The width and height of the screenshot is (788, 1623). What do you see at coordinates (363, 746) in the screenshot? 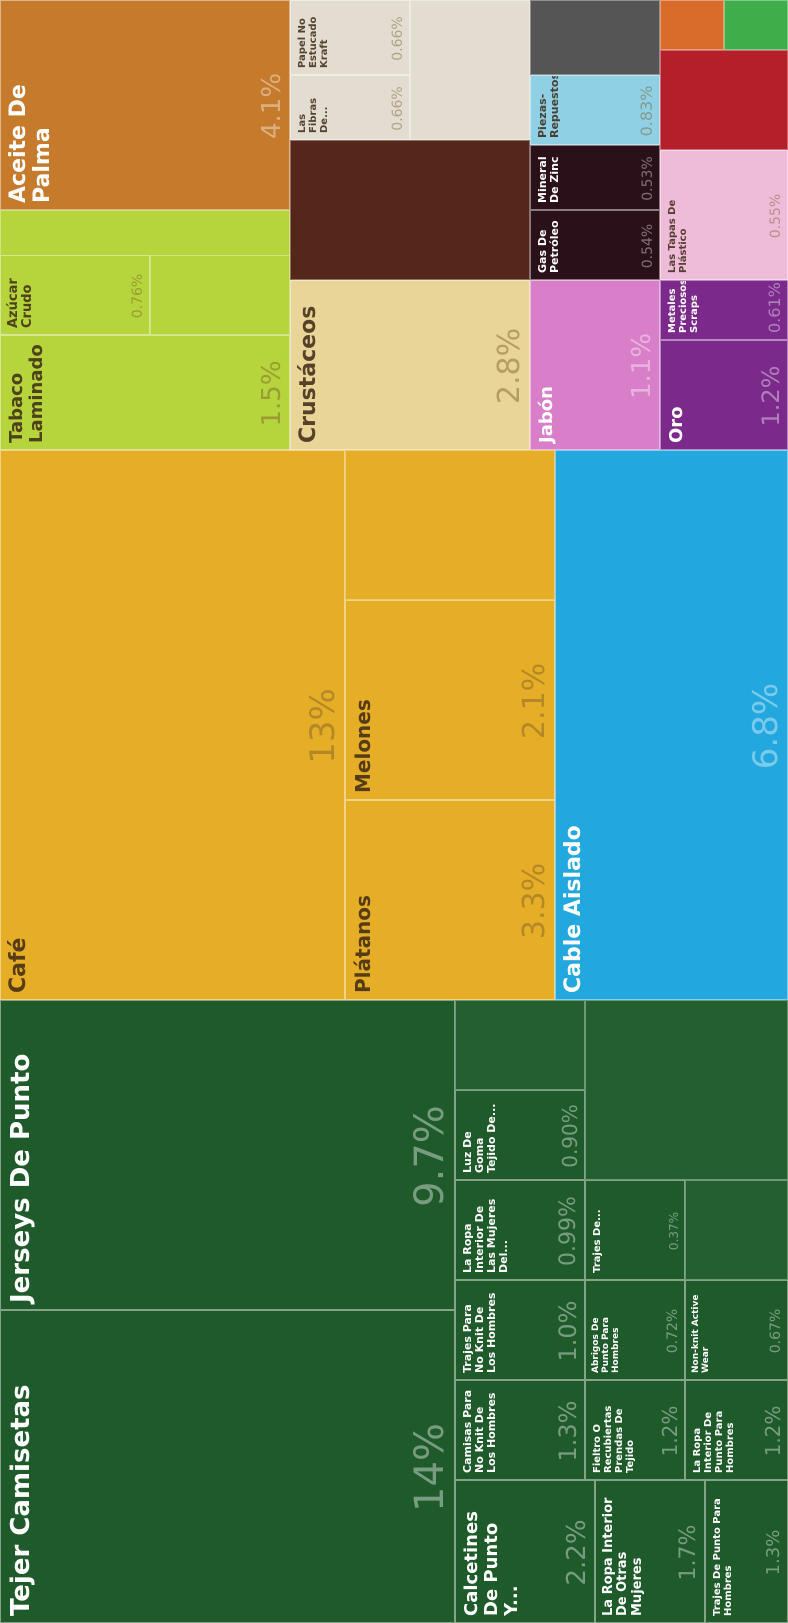
I see `tile-label: Melones` at bounding box center [363, 746].